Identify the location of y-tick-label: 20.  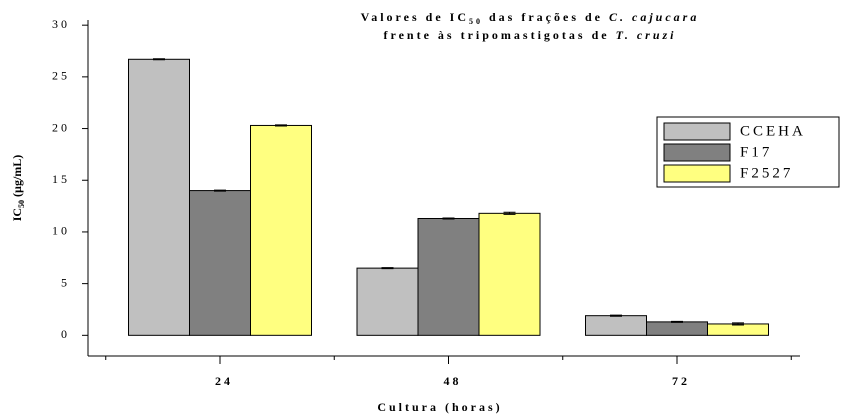
(61, 127).